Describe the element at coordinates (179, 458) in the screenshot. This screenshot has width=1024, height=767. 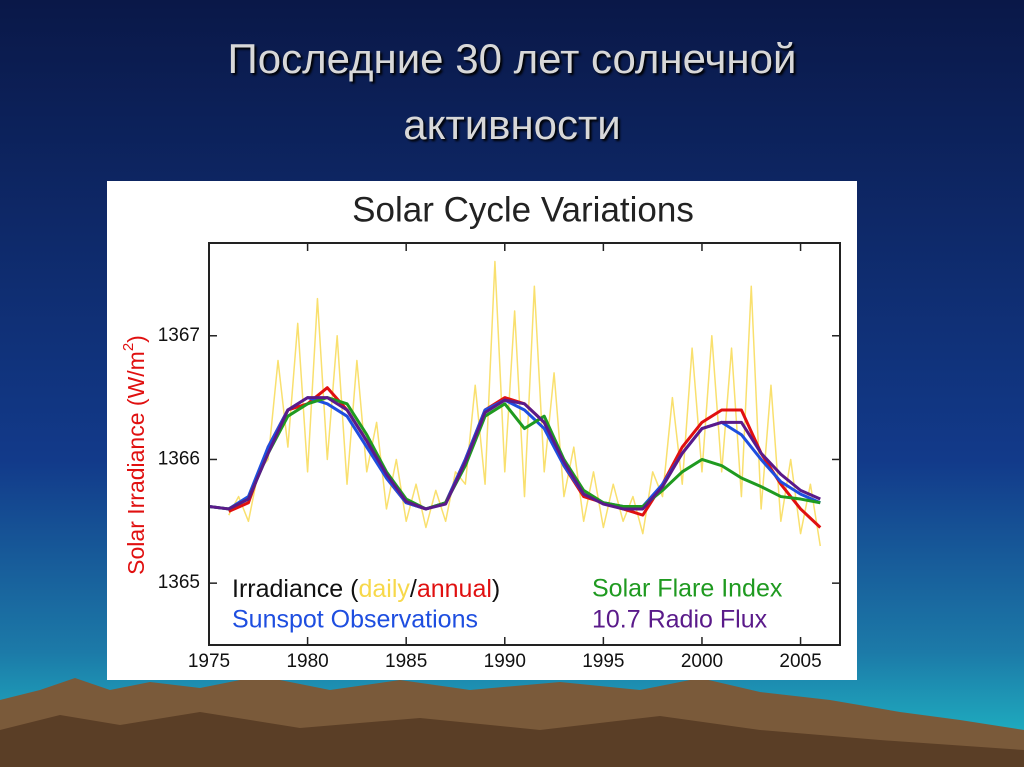
I see `y-tick-label: 1366` at that location.